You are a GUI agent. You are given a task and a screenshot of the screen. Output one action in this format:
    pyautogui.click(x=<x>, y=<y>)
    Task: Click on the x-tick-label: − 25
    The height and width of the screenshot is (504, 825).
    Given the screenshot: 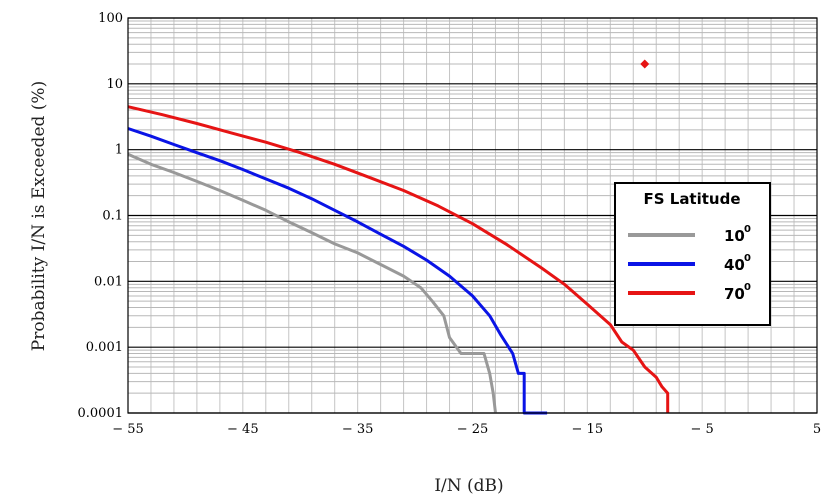 What is the action you would take?
    pyautogui.click(x=473, y=429)
    